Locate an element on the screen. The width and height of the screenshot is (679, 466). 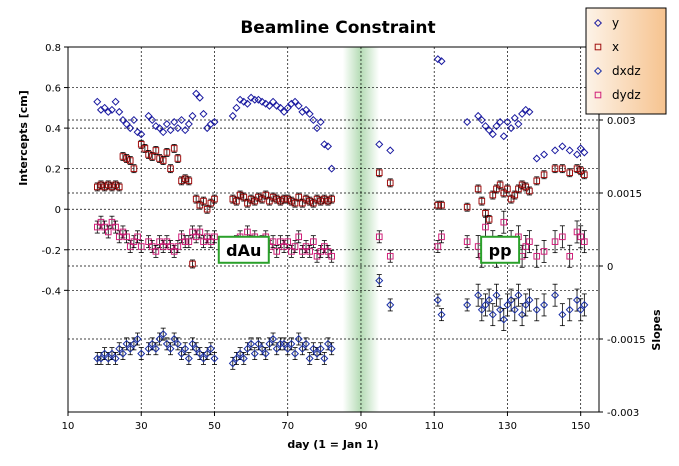
legend-marker-x is located at coordinates (598, 47).